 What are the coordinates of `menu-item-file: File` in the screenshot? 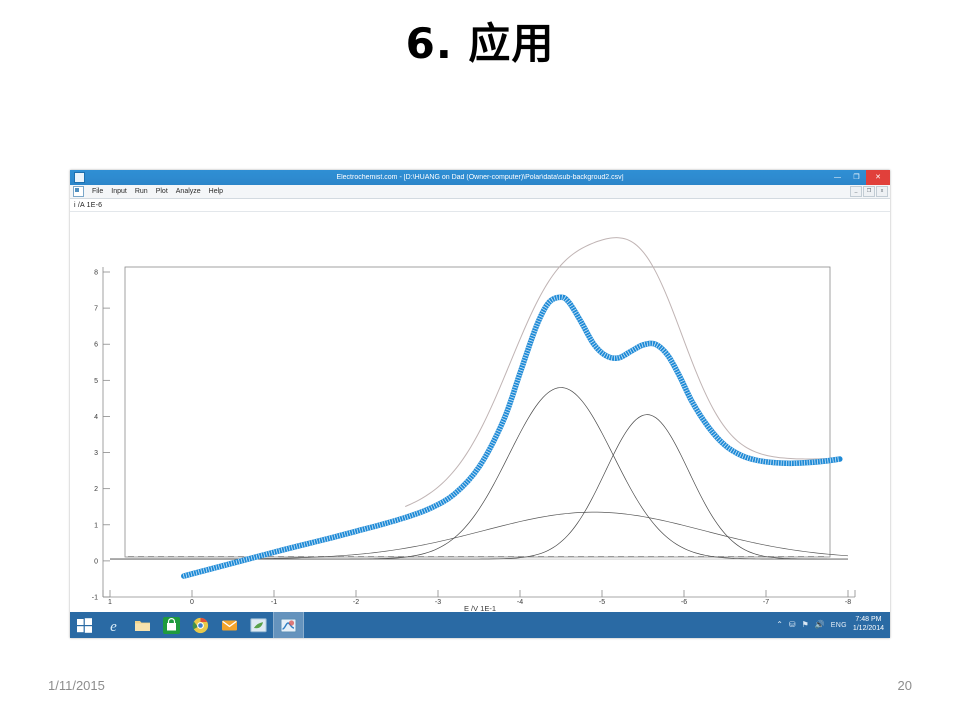 It's located at (98, 191).